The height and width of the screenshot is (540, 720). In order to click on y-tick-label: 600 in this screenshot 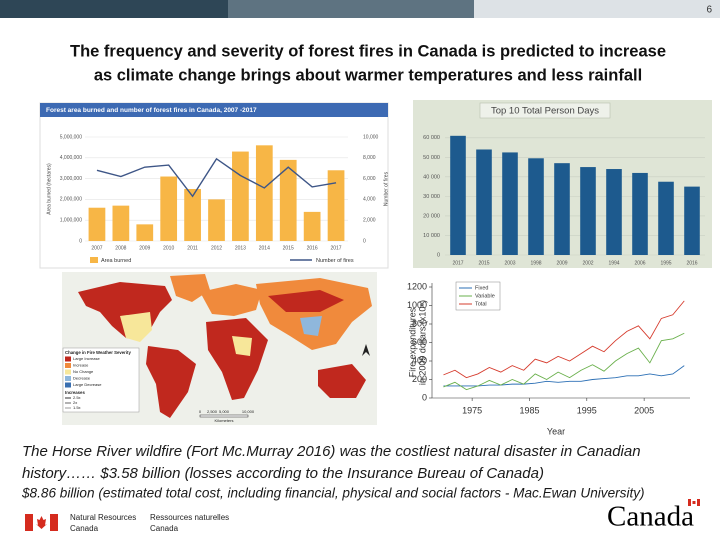, I will do `click(419, 342)`.